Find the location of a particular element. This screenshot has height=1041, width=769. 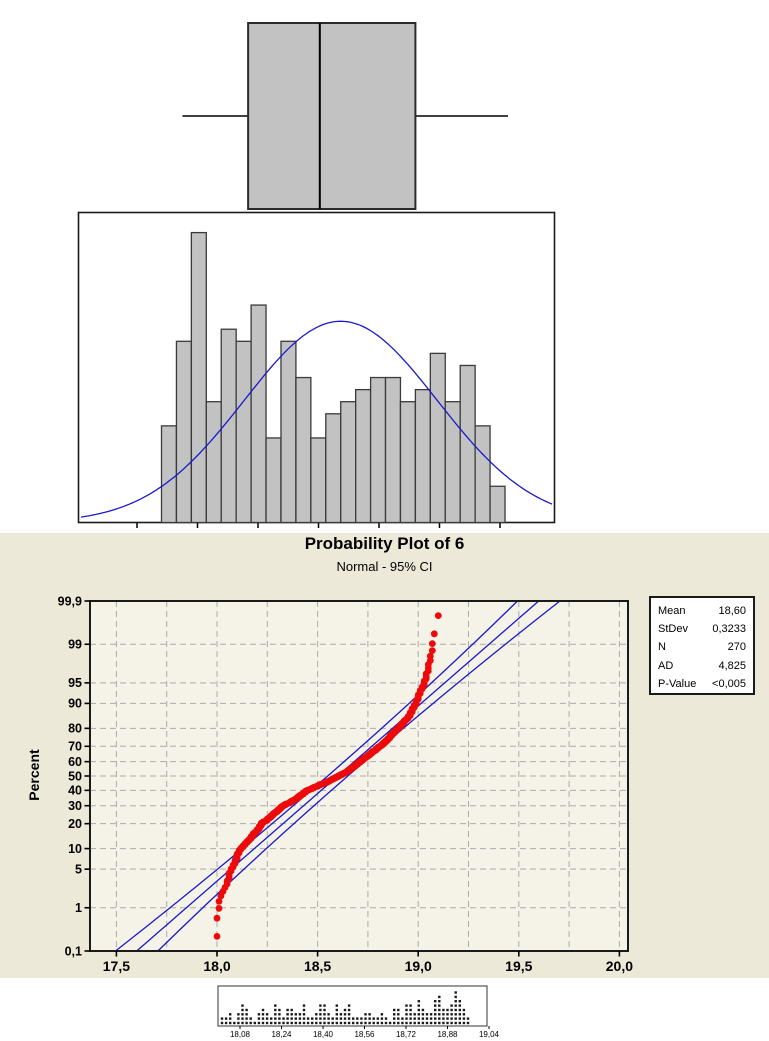

normal-fit-curve is located at coordinates (316, 419).